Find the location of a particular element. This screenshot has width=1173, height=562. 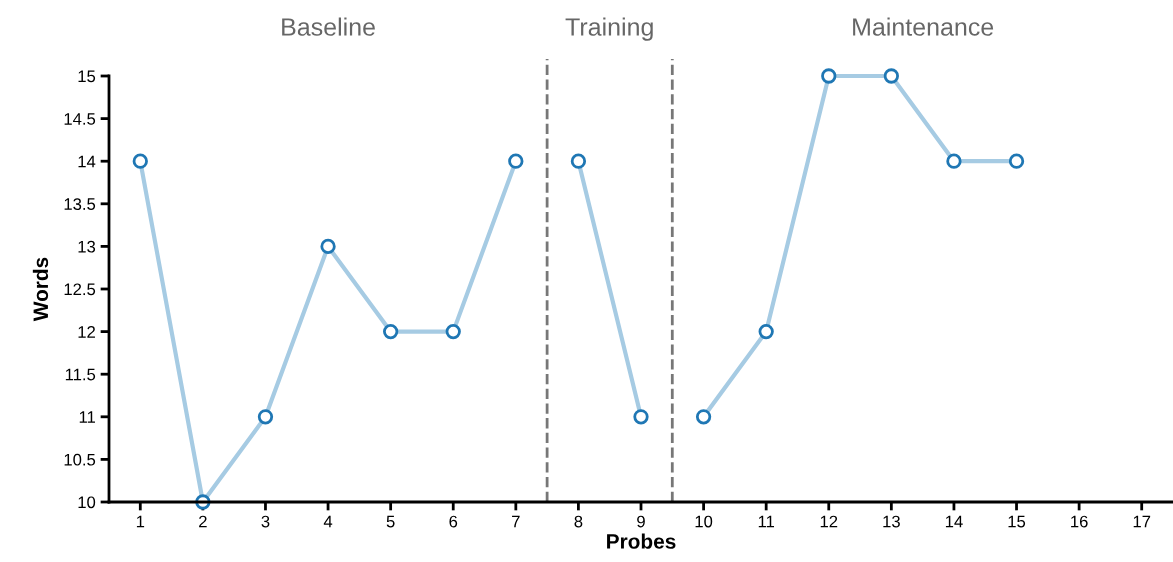

x-axis-title: Probes is located at coordinates (641, 541).